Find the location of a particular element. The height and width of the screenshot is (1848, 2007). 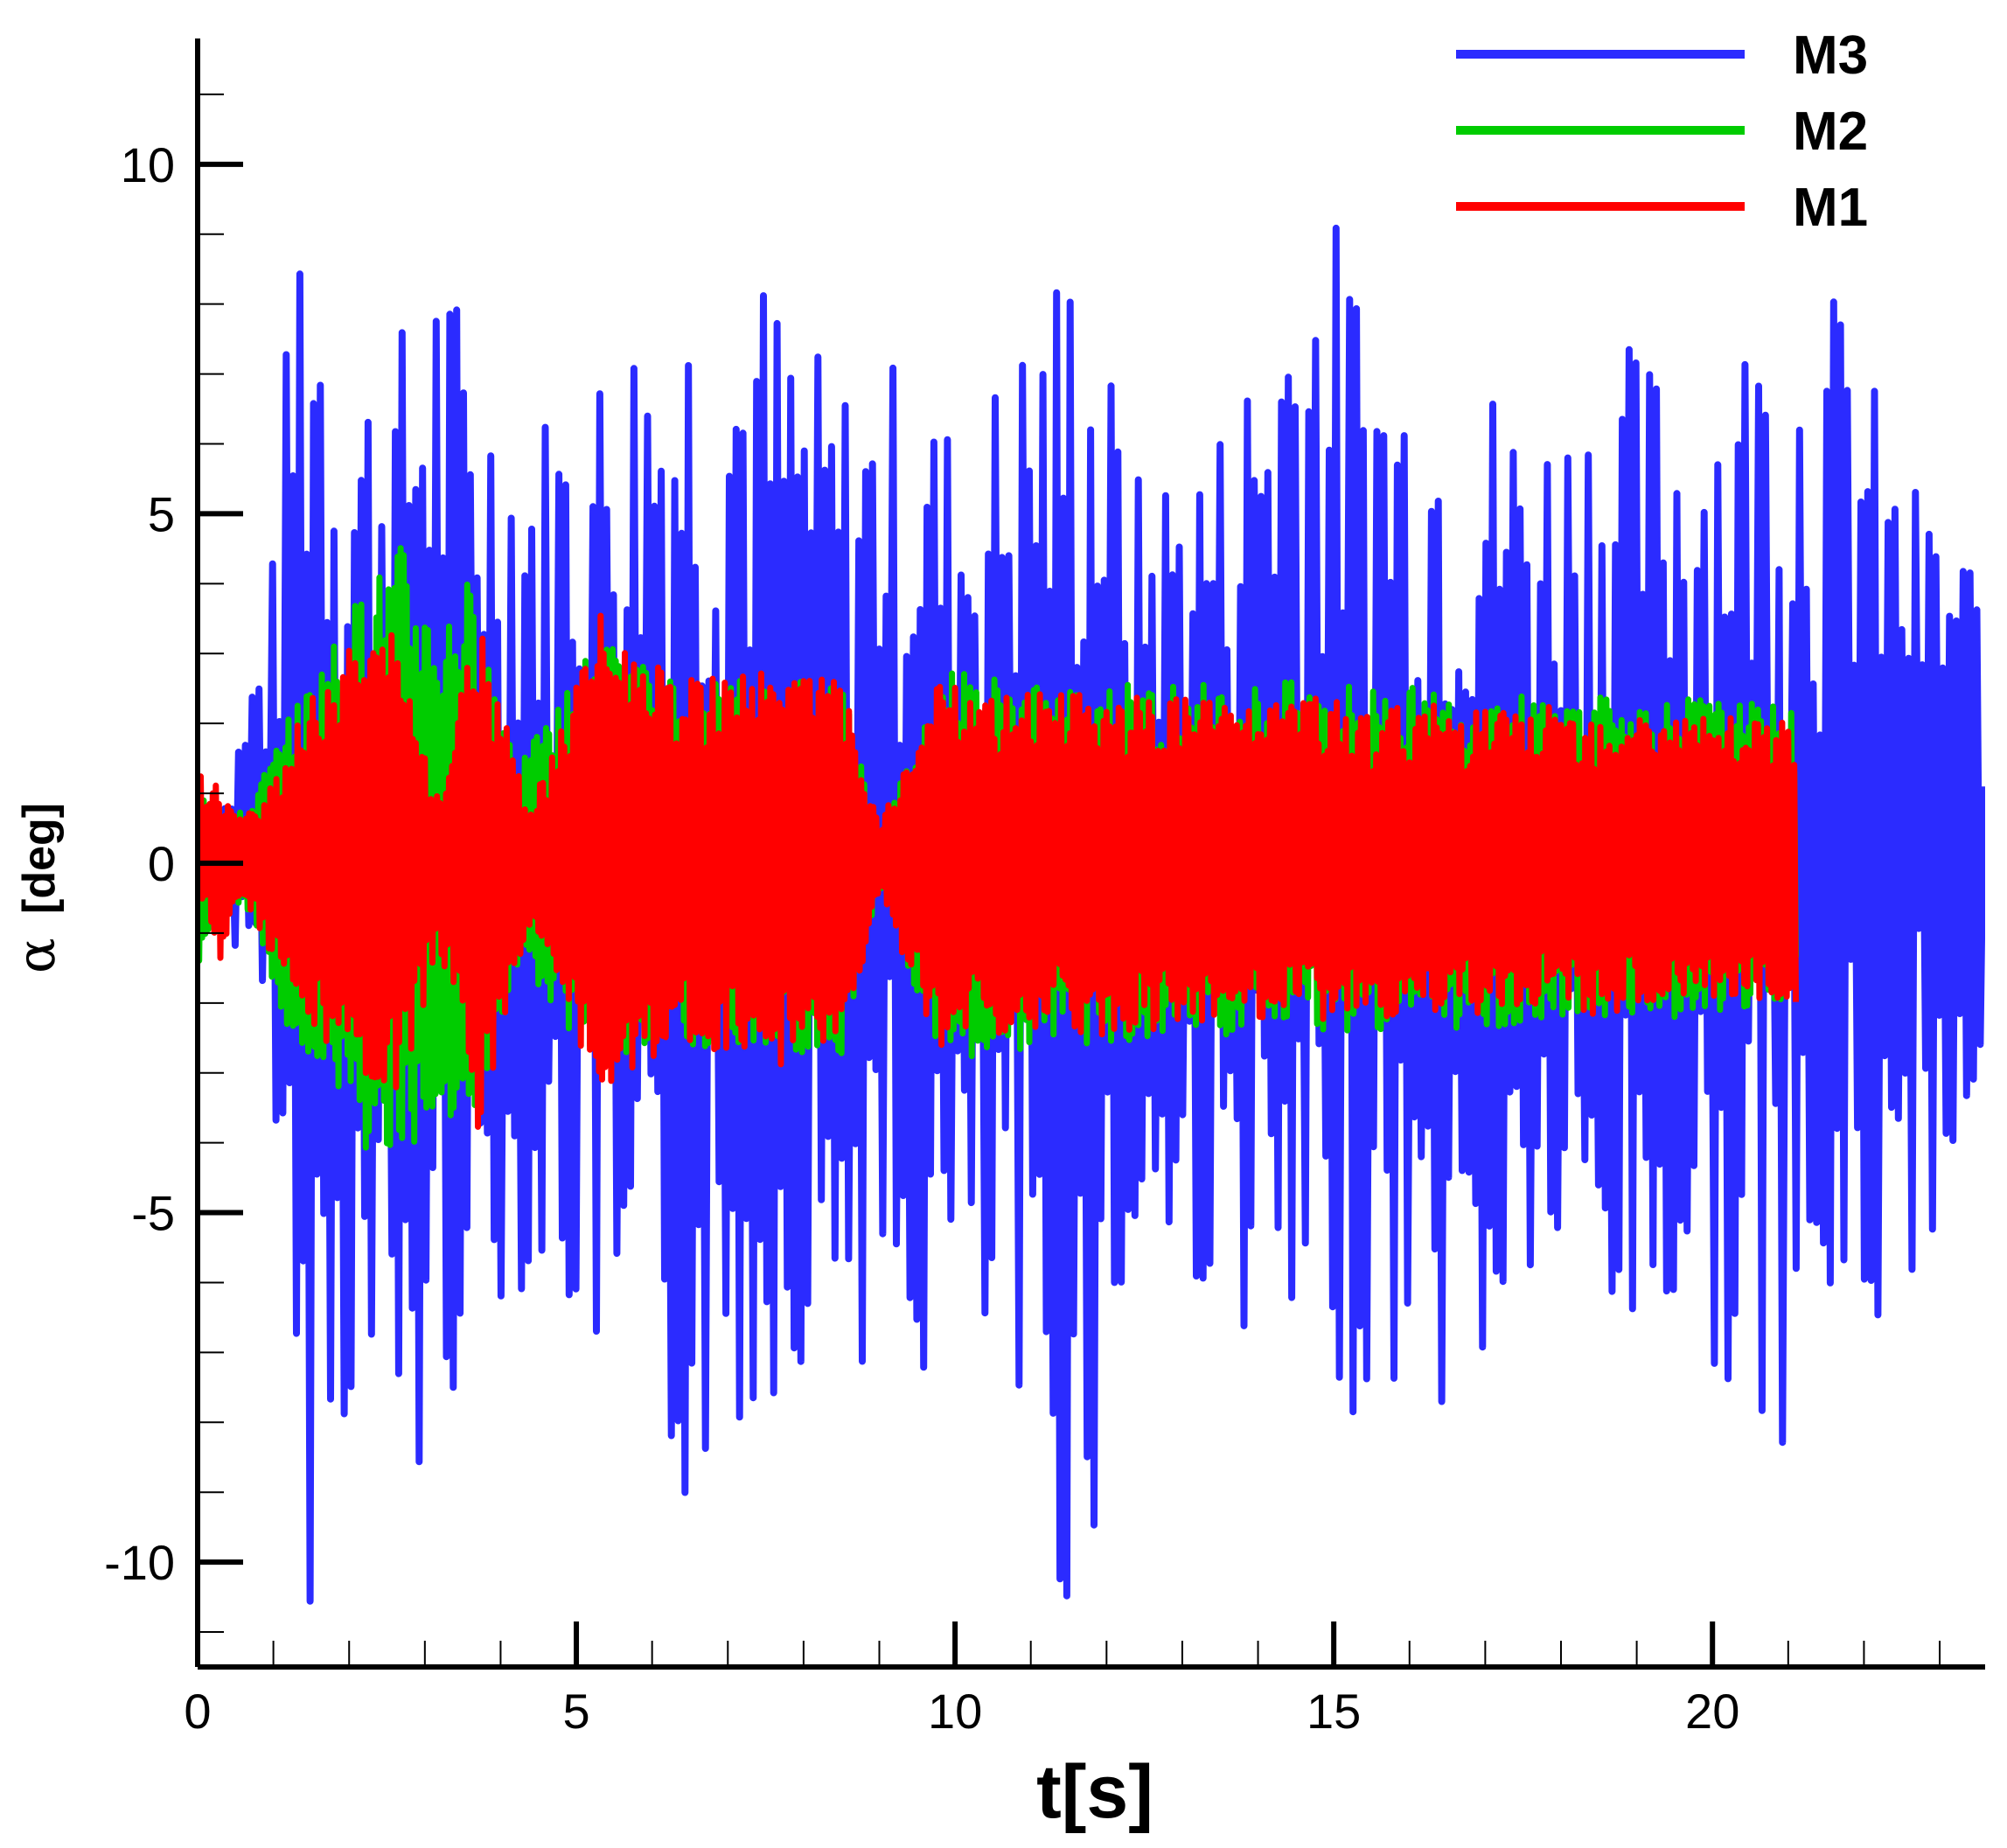

y-tick-label: 5 is located at coordinates (161, 513).